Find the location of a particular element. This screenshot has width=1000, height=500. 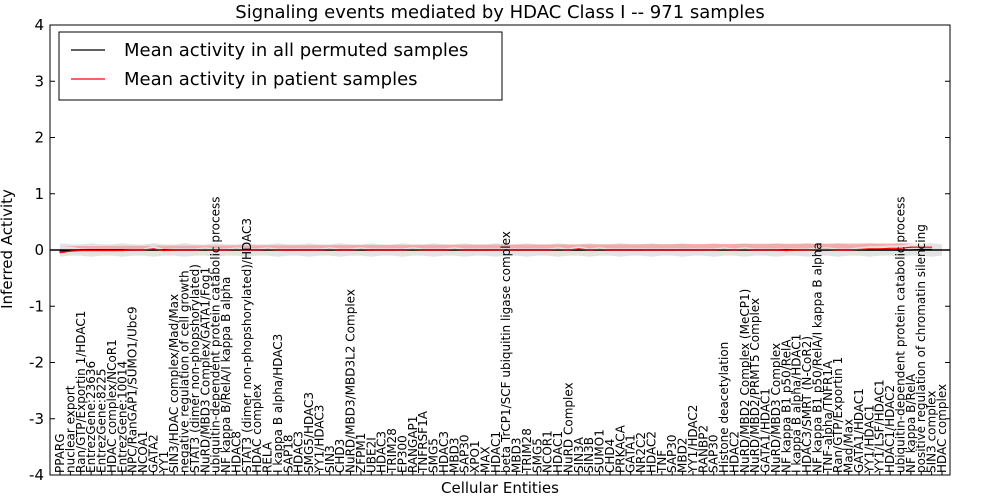

category-label: HDAC3 is located at coordinates (444, 452).